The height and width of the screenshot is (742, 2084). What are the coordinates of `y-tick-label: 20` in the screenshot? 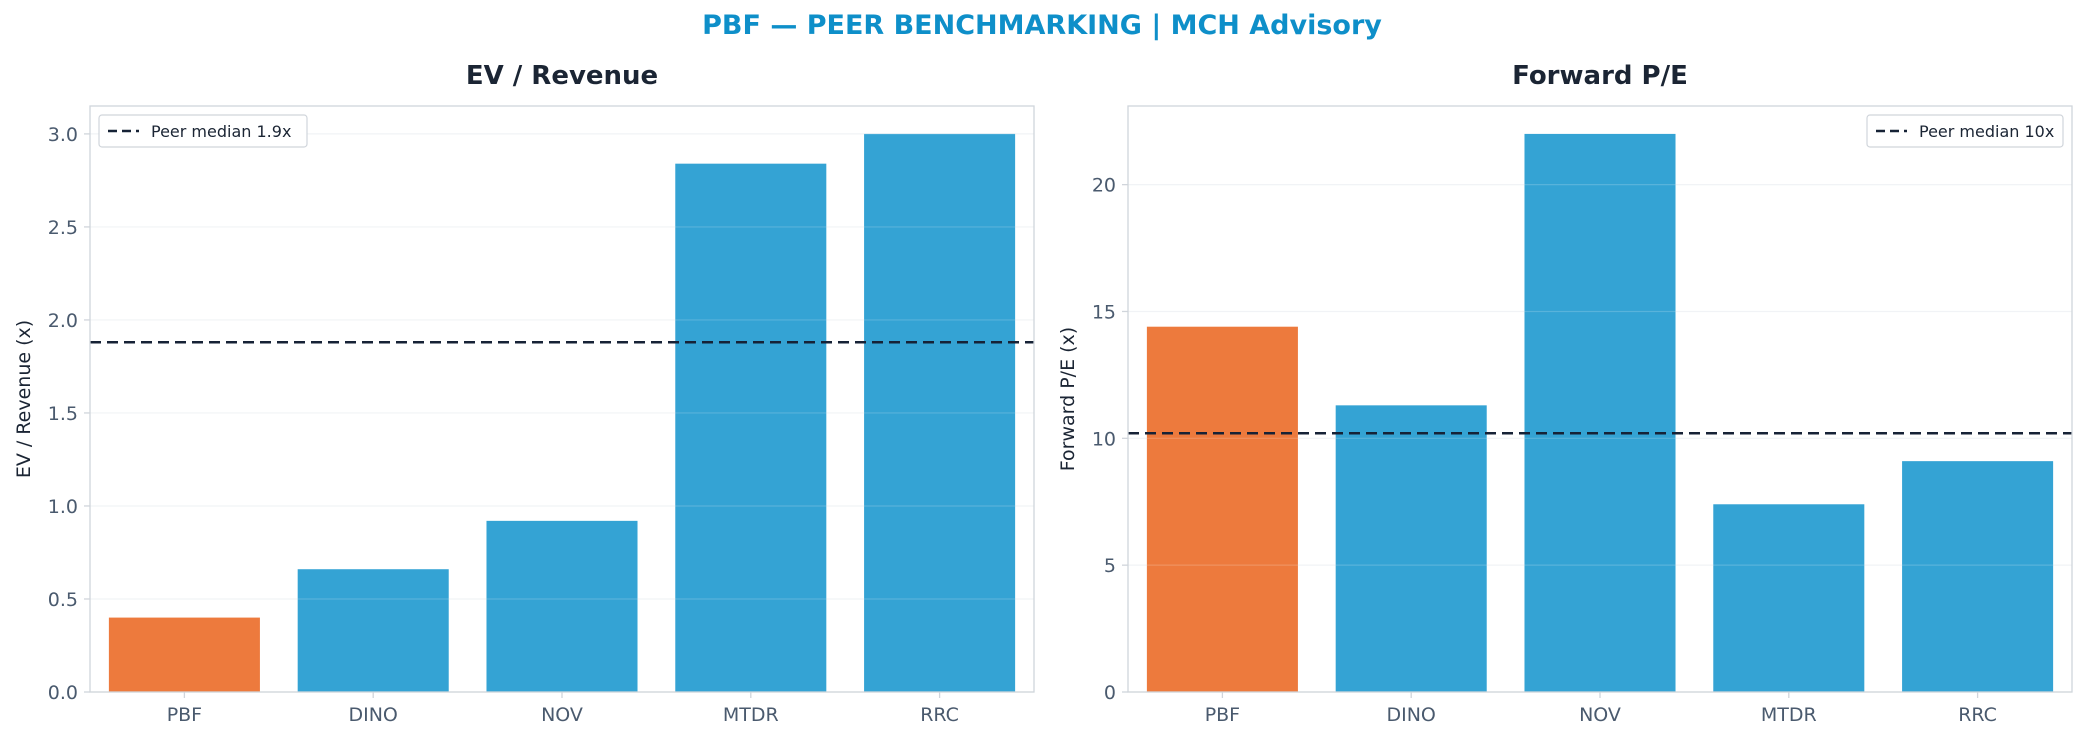 It's located at (1104, 186).